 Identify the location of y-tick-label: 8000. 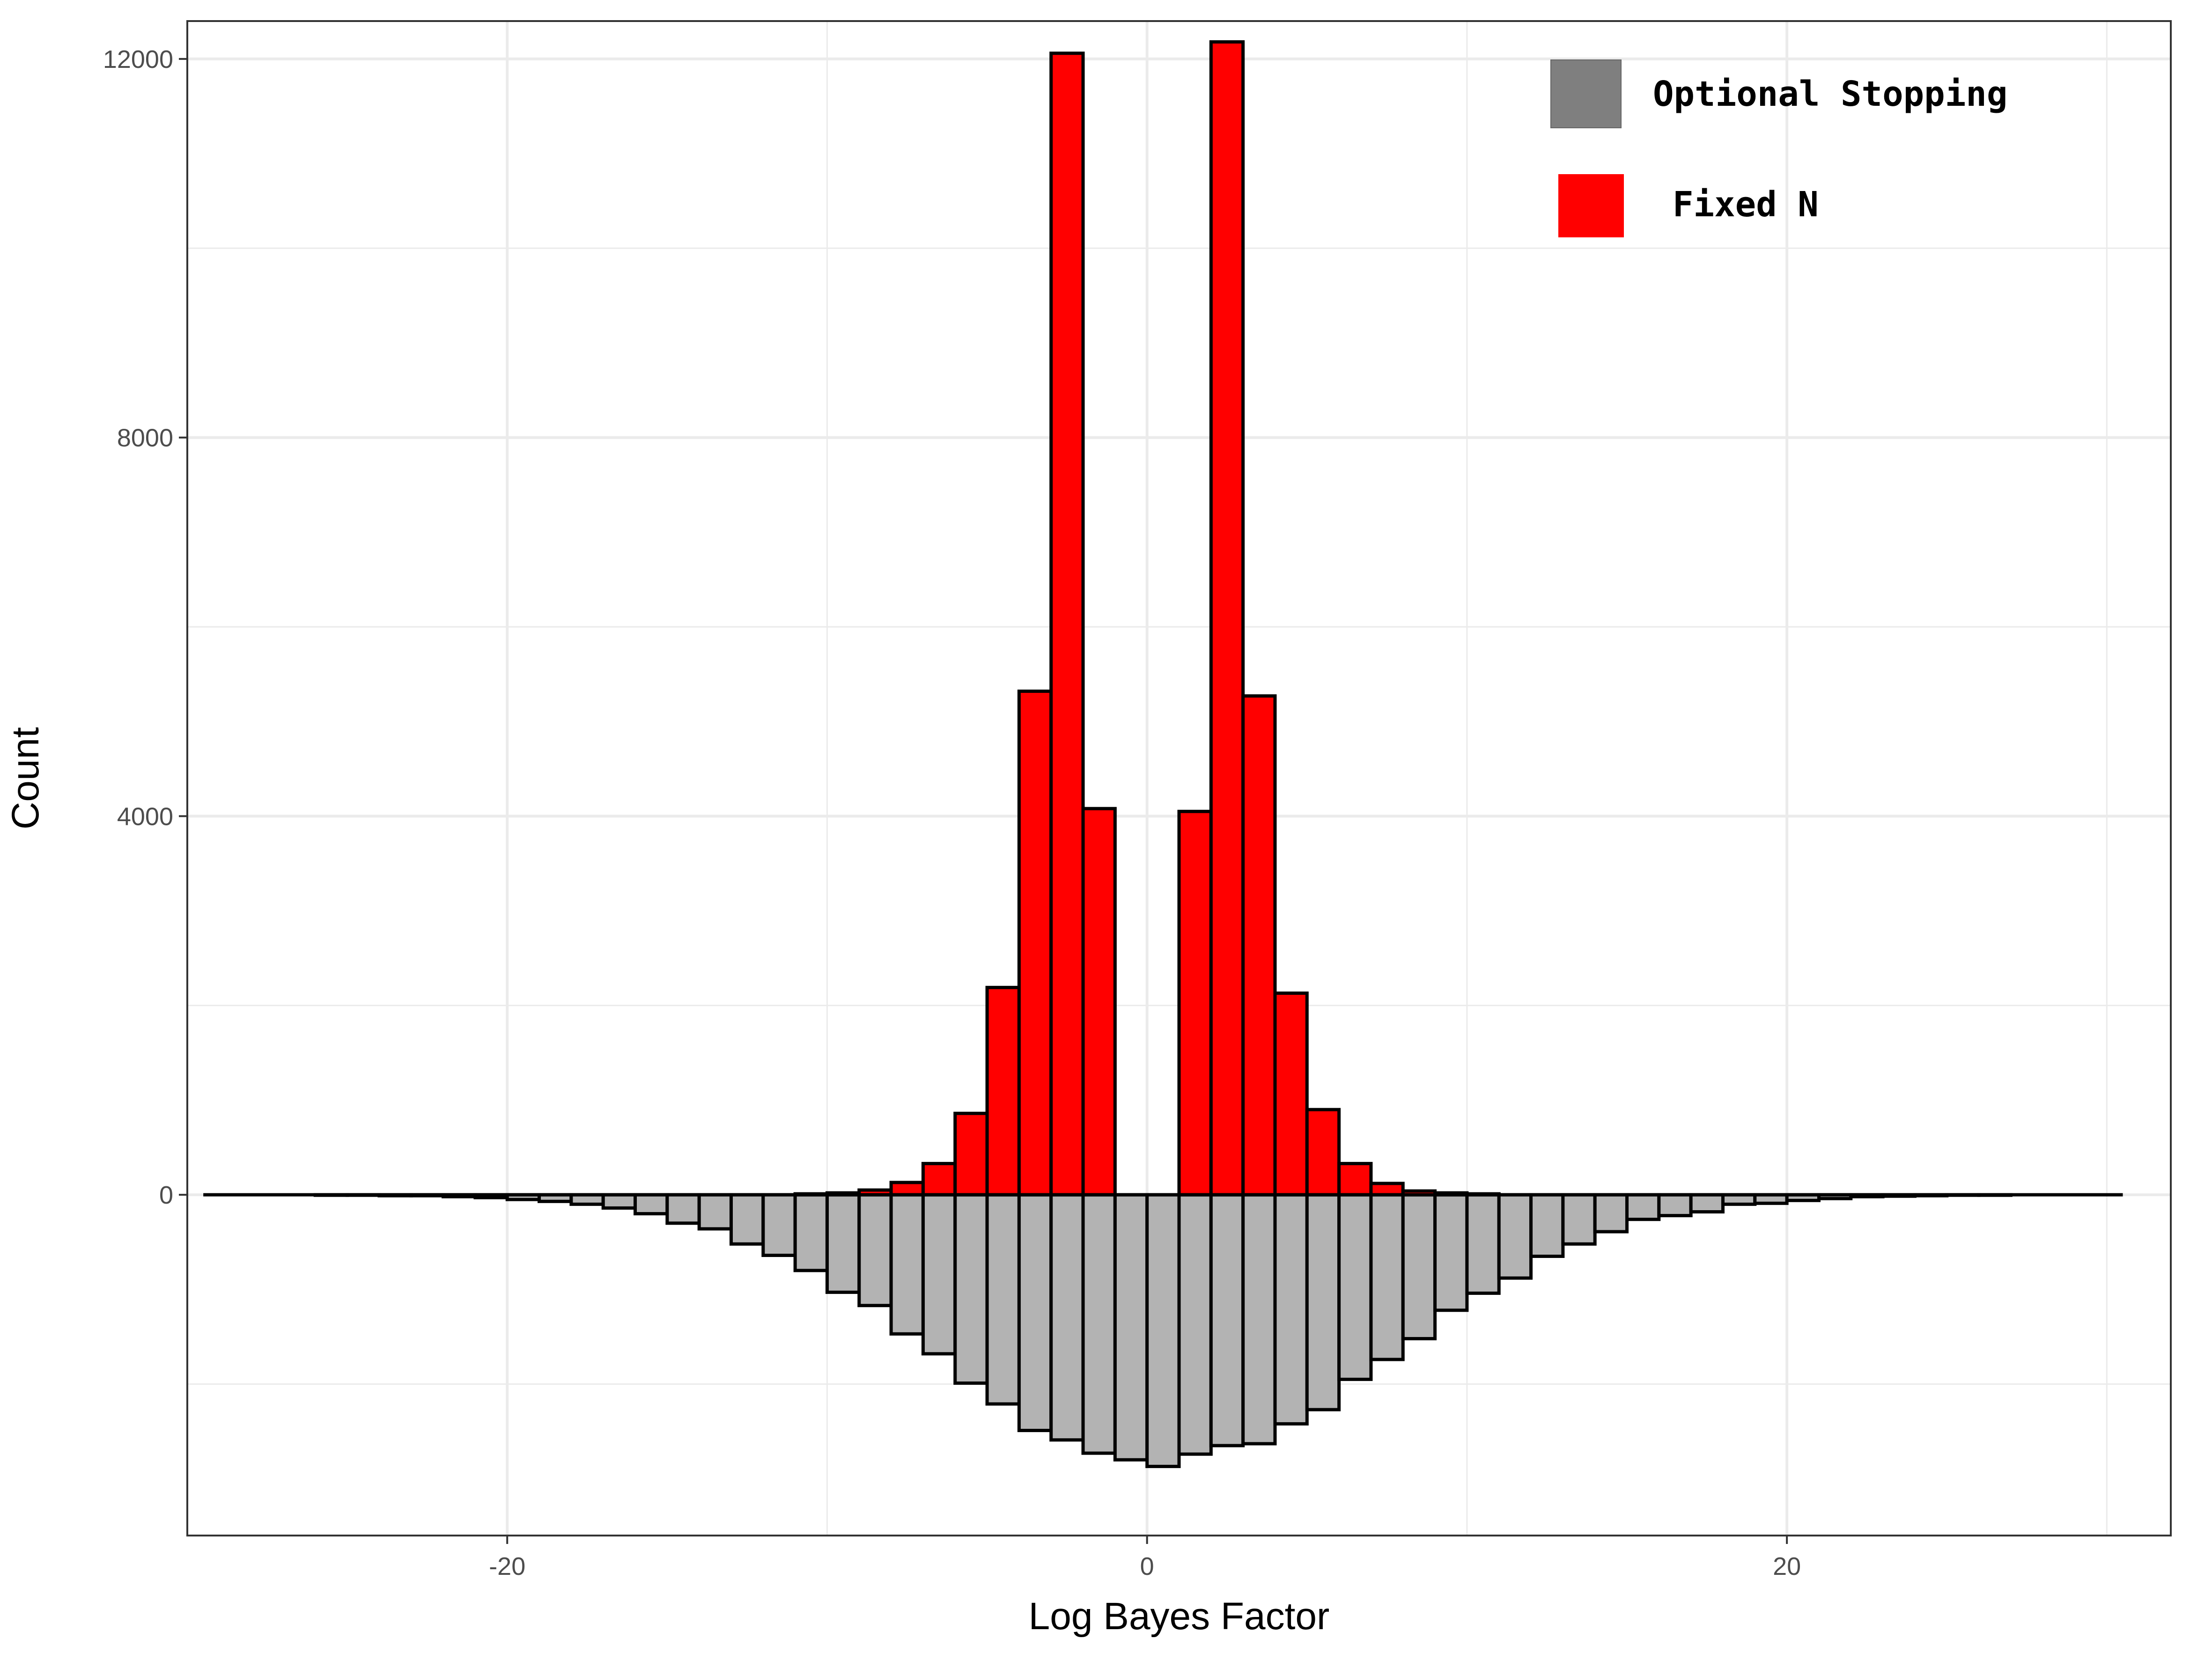
(145, 438).